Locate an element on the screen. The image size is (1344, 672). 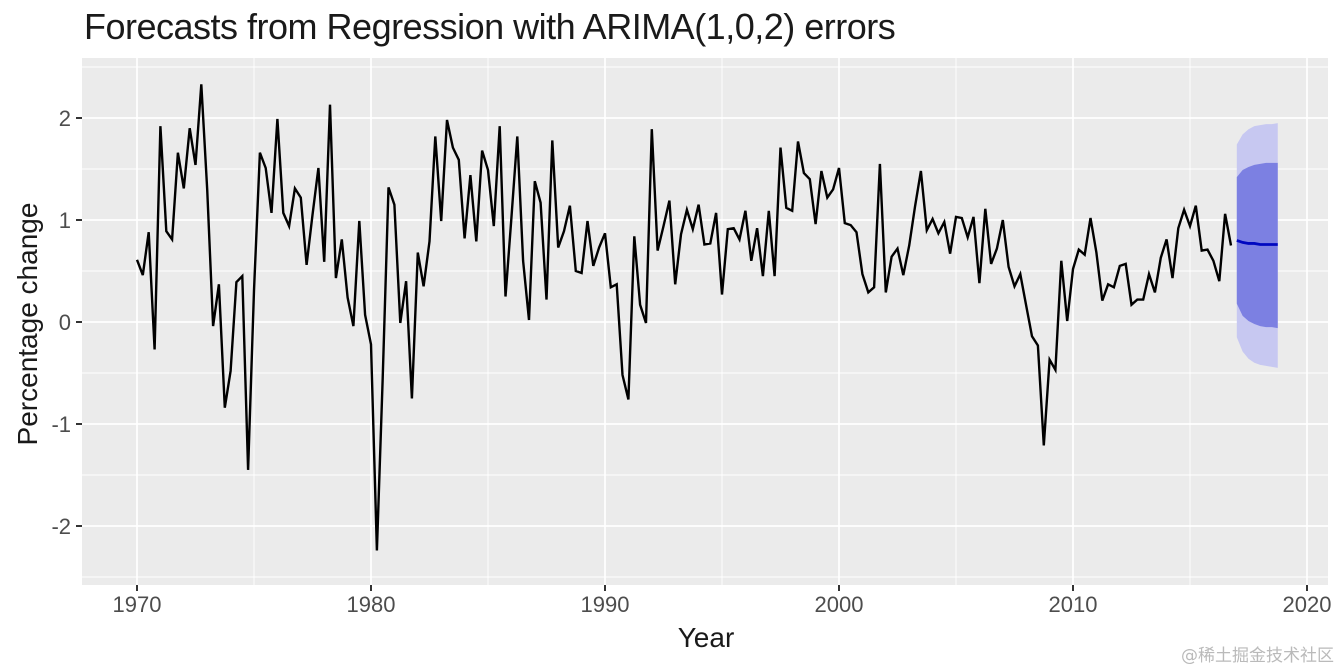
x-tick-label: 1970 is located at coordinates (137, 604).